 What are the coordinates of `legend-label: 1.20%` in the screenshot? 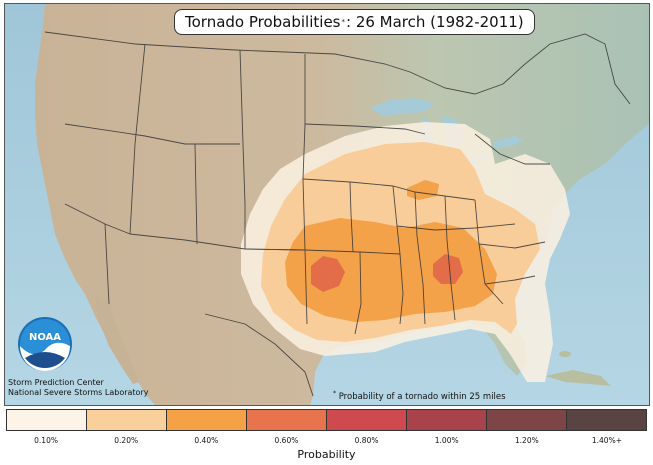 It's located at (526, 440).